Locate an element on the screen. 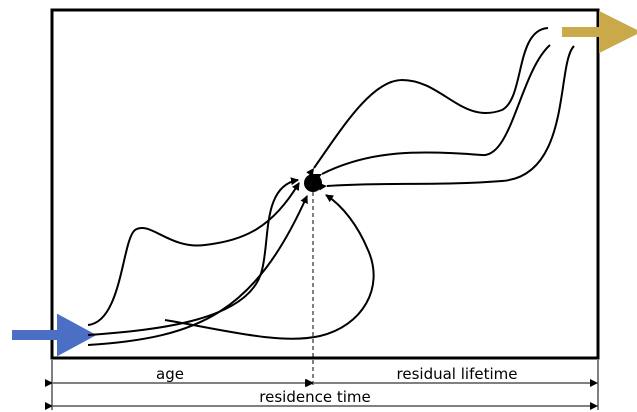 This screenshot has width=637, height=412. residual-lifetime-label: residual lifetime is located at coordinates (457, 374).